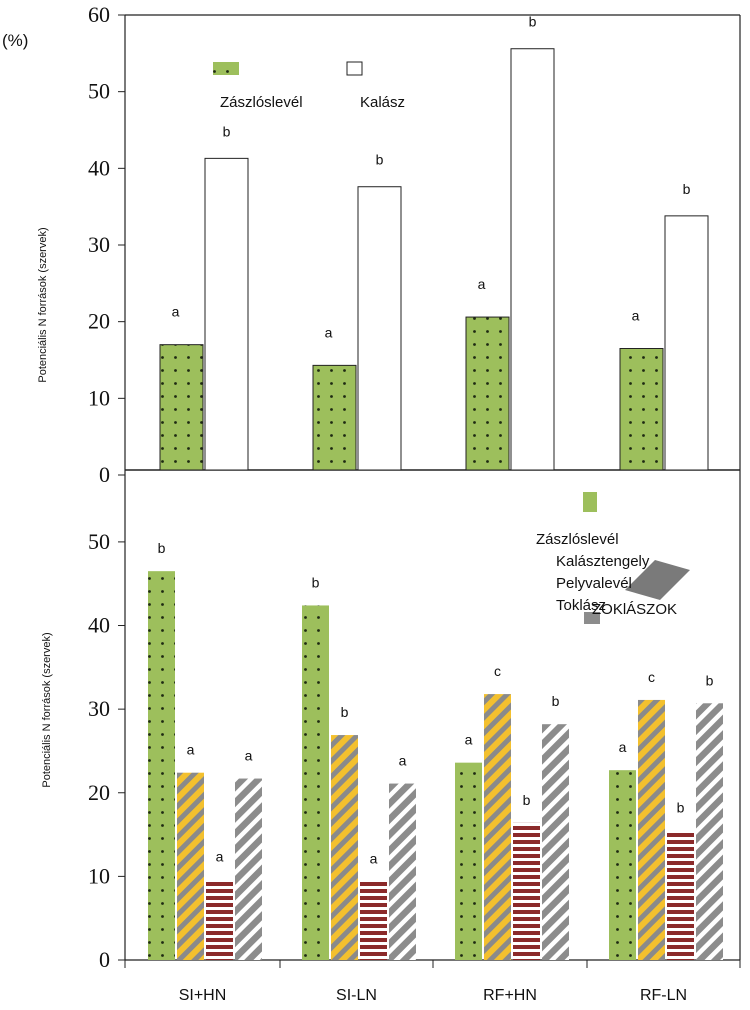 This screenshot has height=1010, width=750. Describe the element at coordinates (15, 40) in the screenshot. I see `top-unit-label: (%)` at that location.